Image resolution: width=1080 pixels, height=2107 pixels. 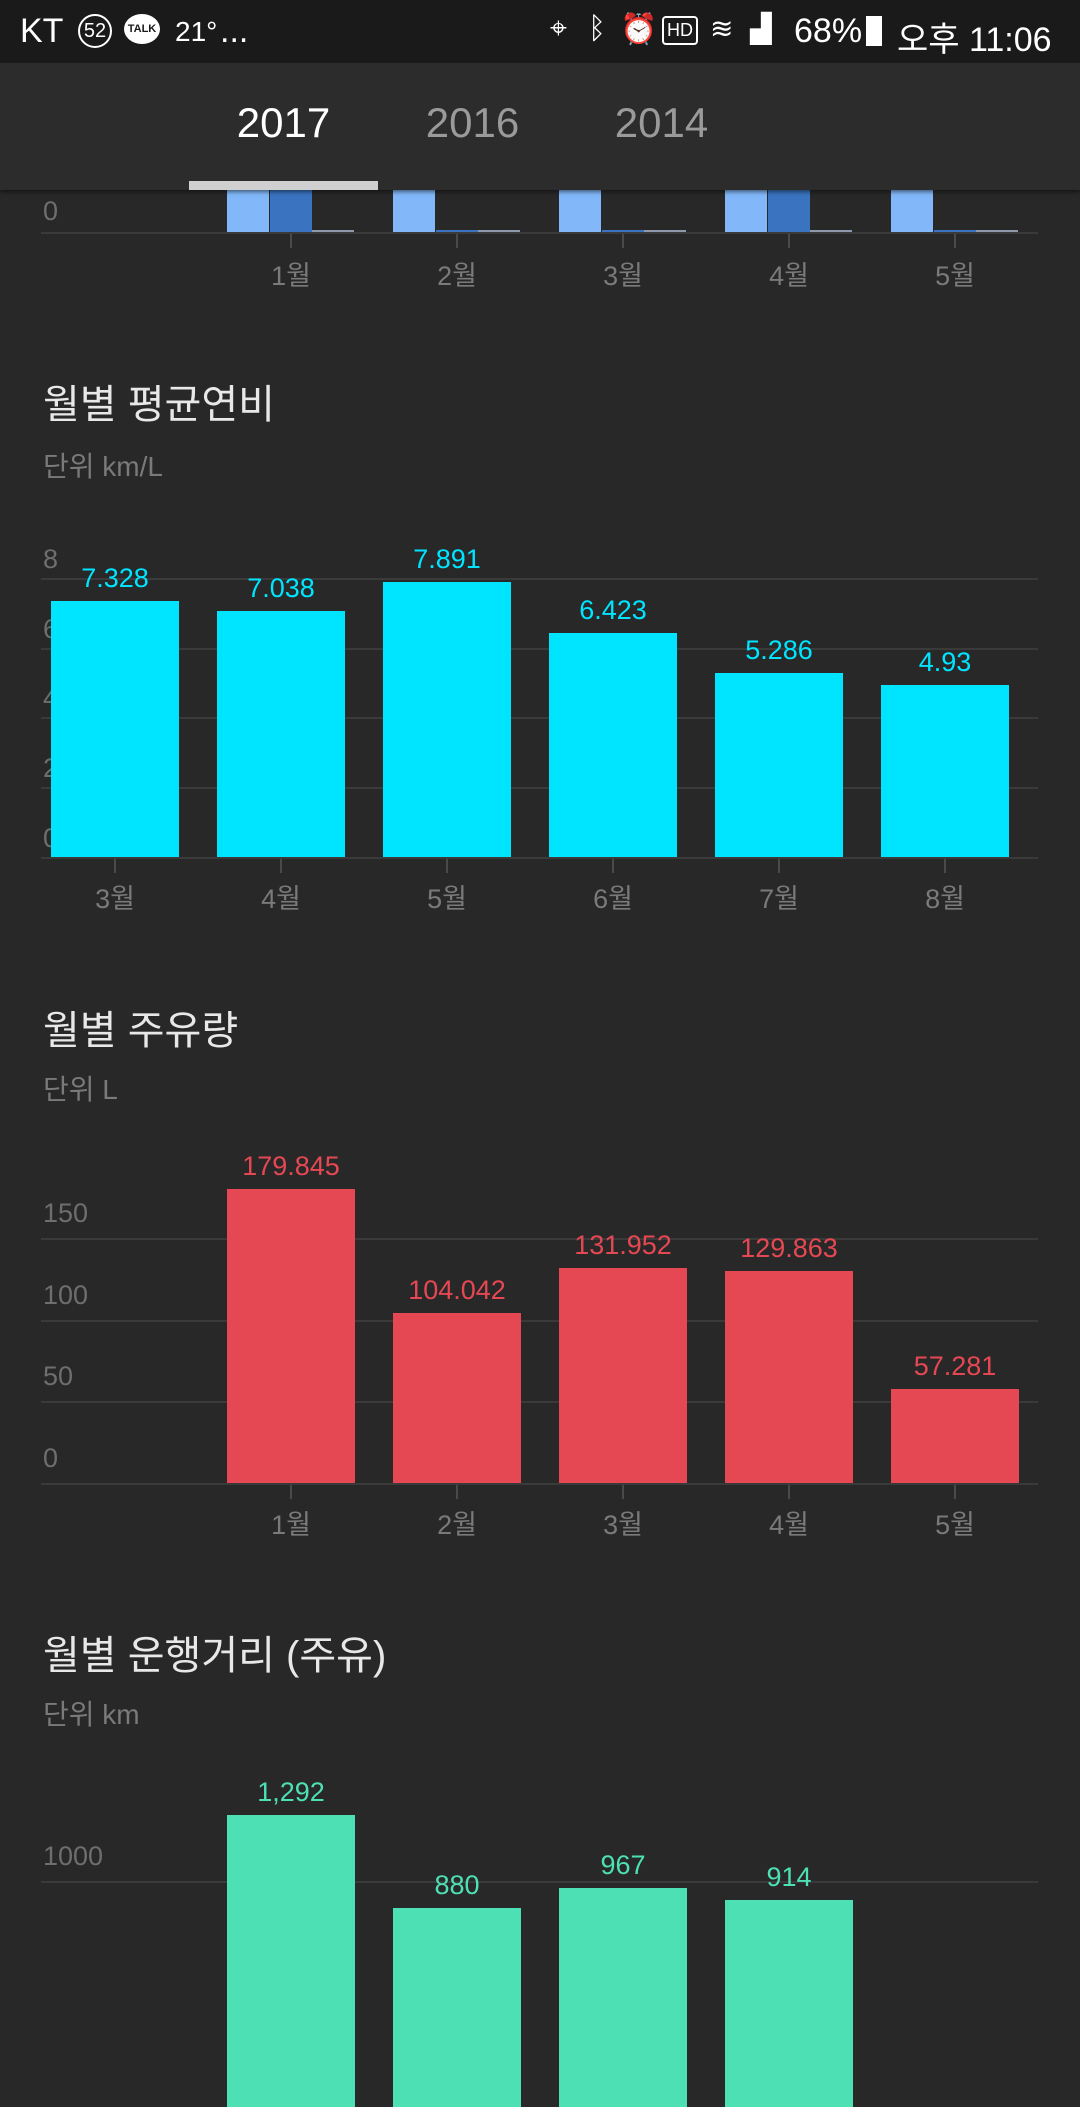 I want to click on bar-value-label: 4.93, so click(x=945, y=661).